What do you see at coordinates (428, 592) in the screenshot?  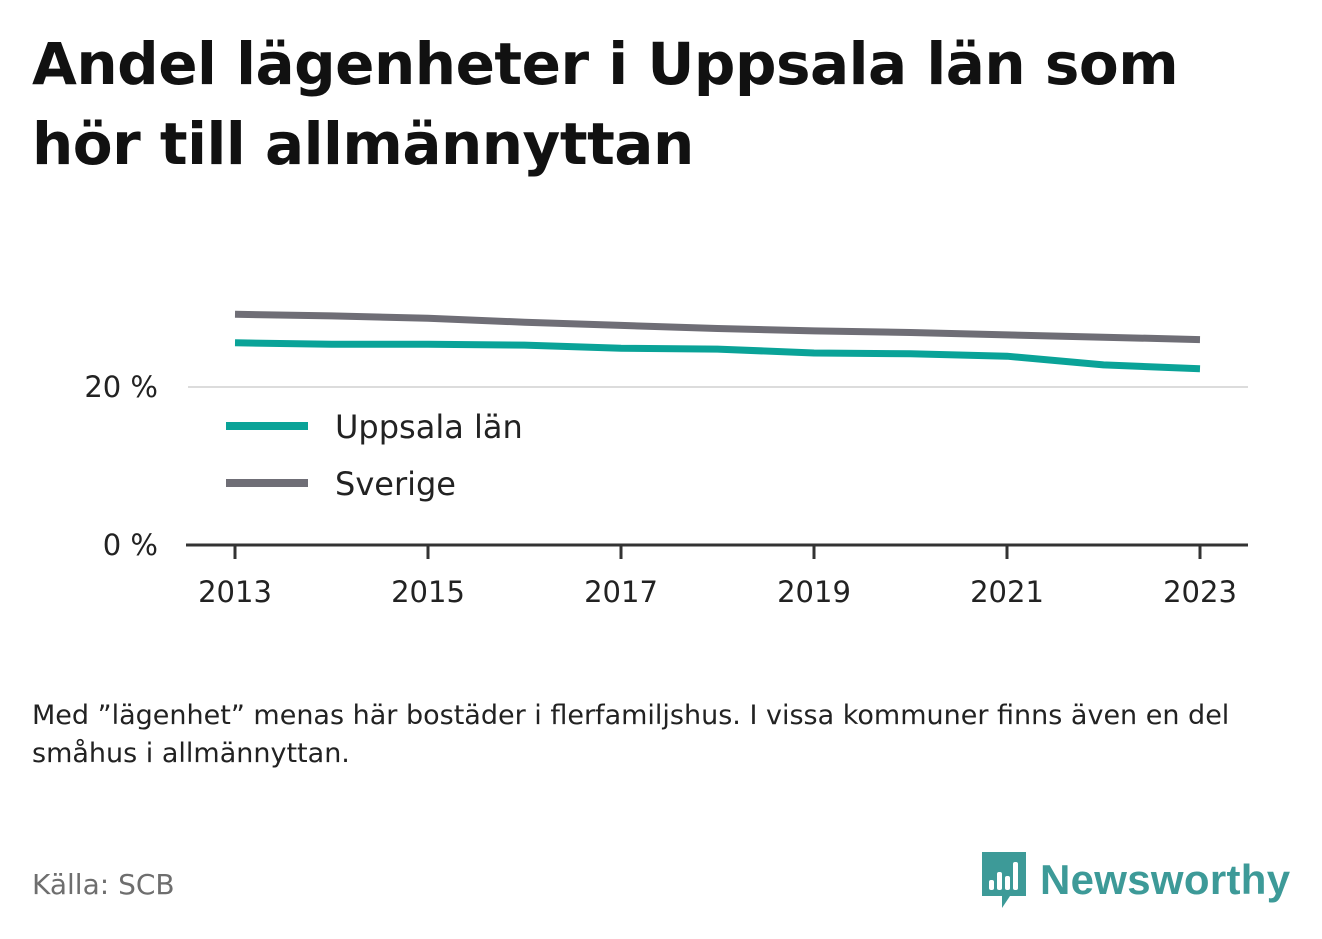 I see `x-tick-label: 2015` at bounding box center [428, 592].